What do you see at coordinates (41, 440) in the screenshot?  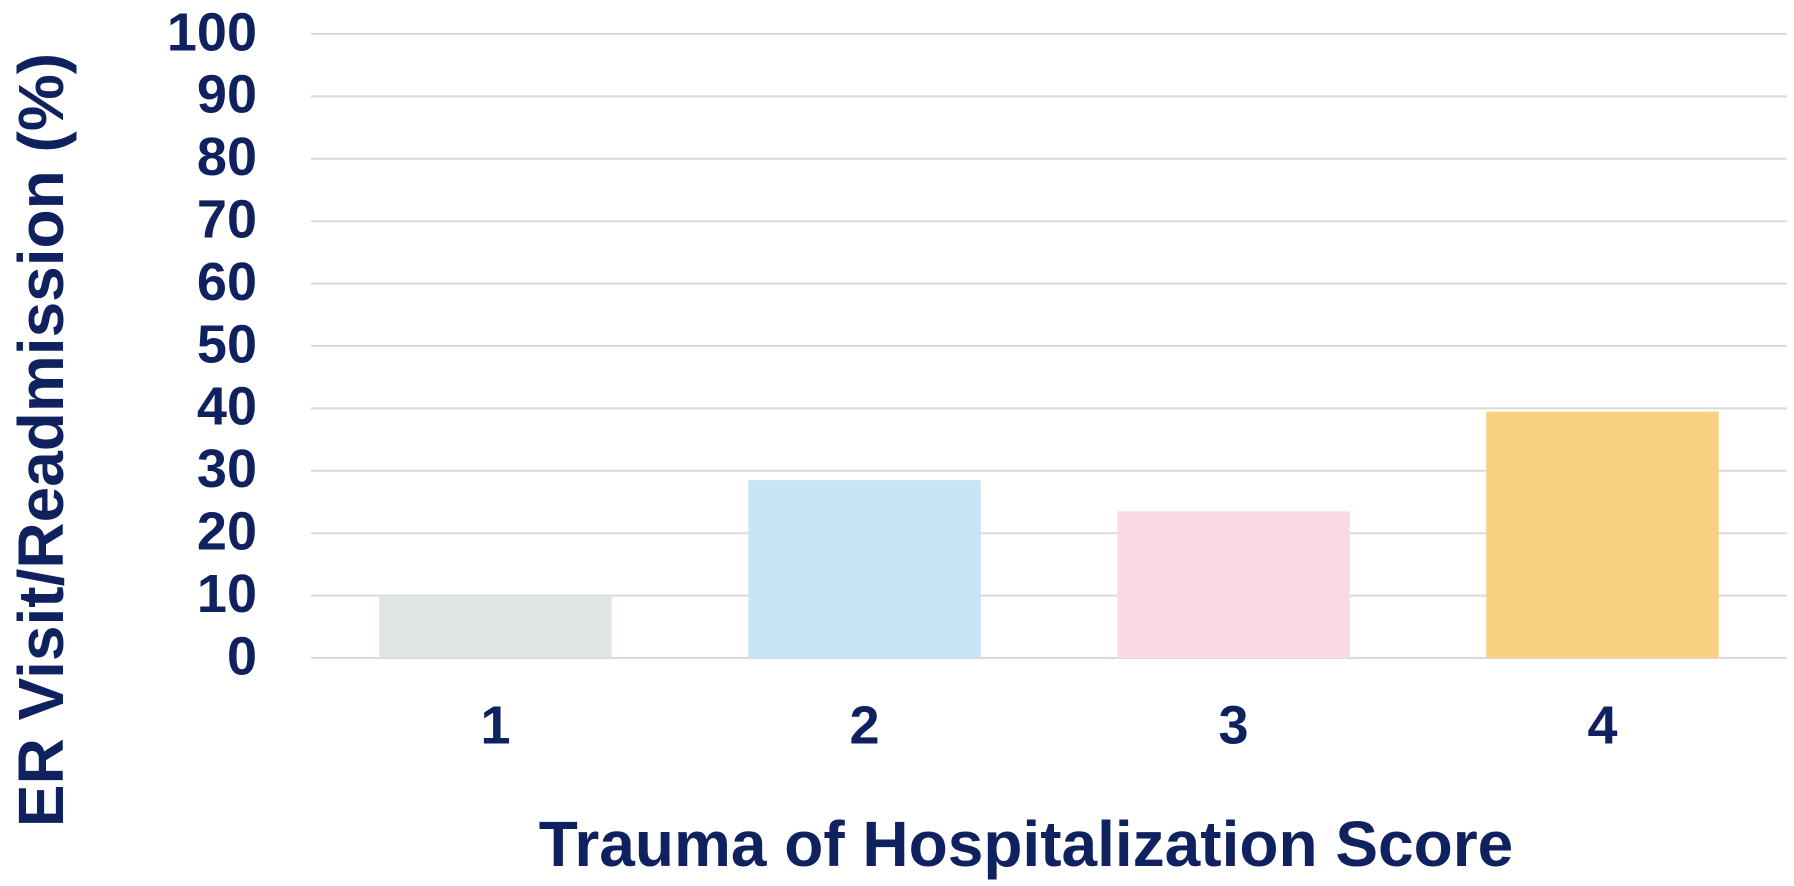 I see `y-axis-title: ER Visit/Readmission (%)` at bounding box center [41, 440].